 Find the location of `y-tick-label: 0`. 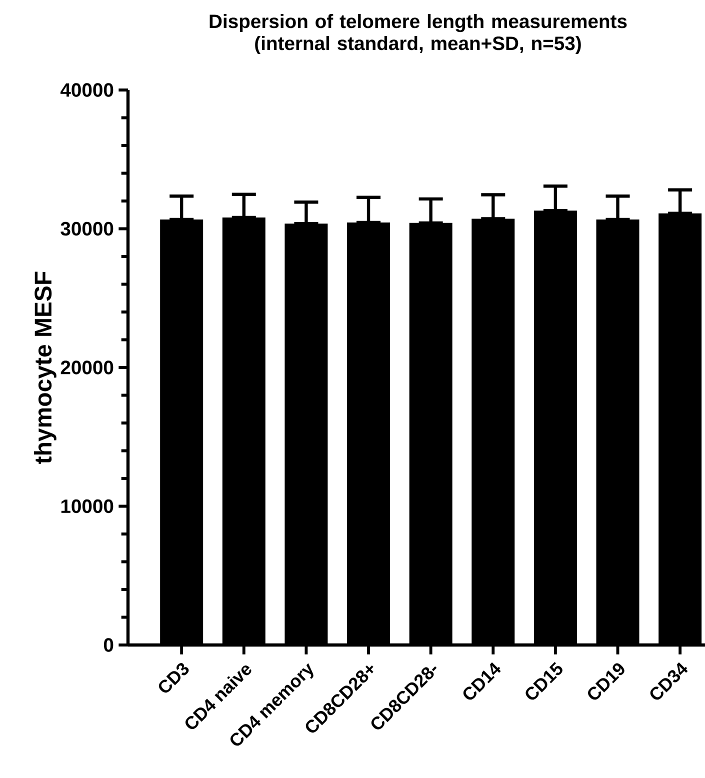

y-tick-label: 0 is located at coordinates (109, 645).